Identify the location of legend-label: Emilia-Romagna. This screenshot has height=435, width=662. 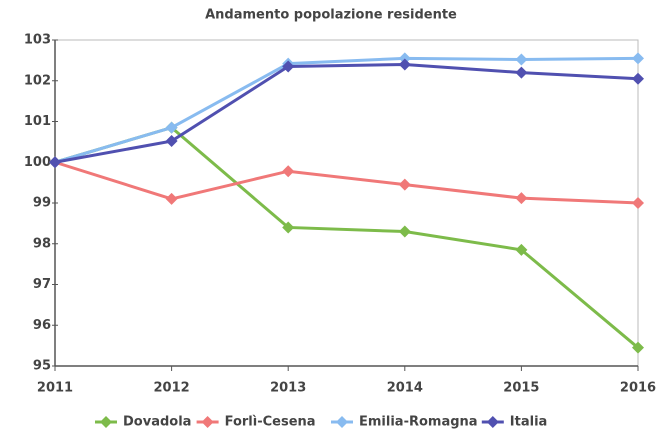
(418, 422).